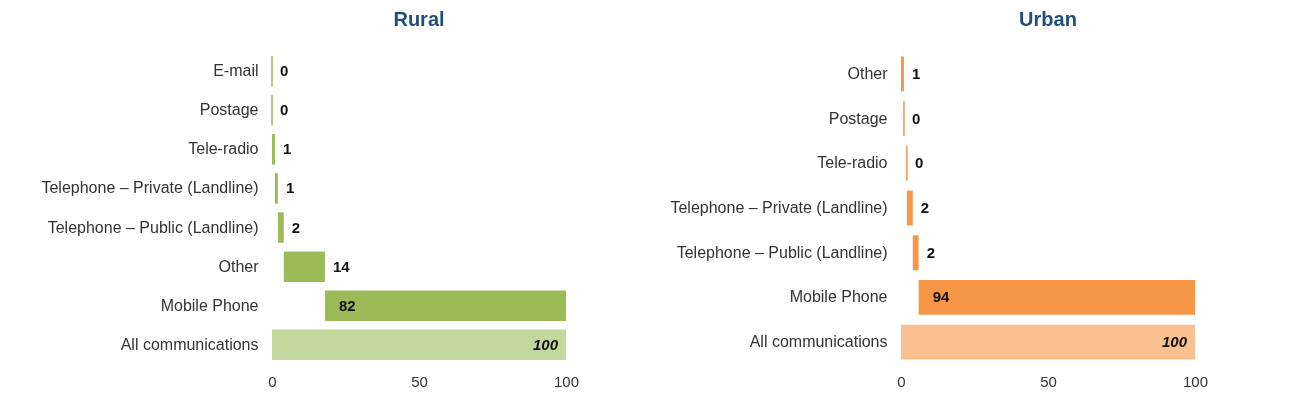  Describe the element at coordinates (1048, 19) in the screenshot. I see `chart-title: Urban` at that location.